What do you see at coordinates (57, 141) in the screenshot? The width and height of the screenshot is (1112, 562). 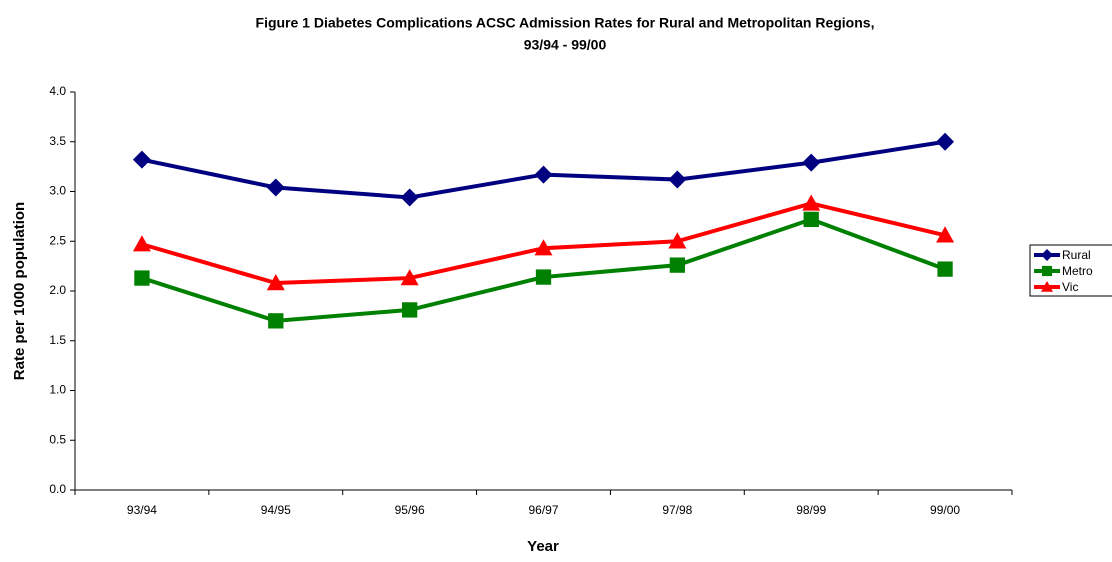 I see `y-tick-label: 3.5` at bounding box center [57, 141].